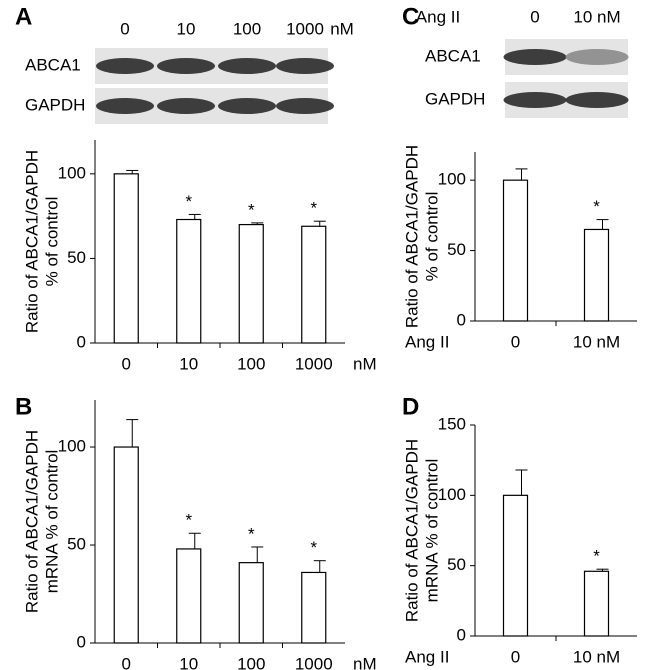 This screenshot has width=667, height=670. I want to click on y-tick-label: 150, so click(452, 423).